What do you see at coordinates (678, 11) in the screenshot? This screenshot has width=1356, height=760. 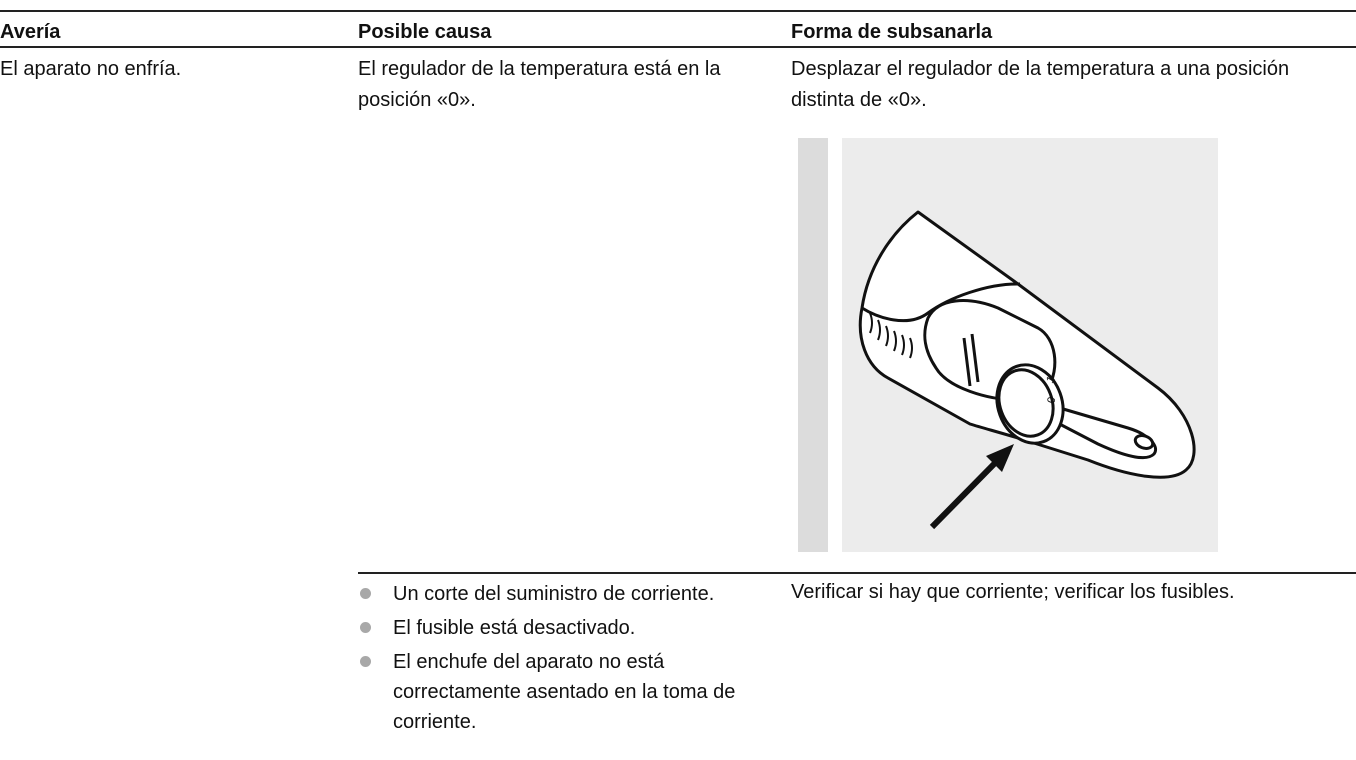 I see `top-rule` at bounding box center [678, 11].